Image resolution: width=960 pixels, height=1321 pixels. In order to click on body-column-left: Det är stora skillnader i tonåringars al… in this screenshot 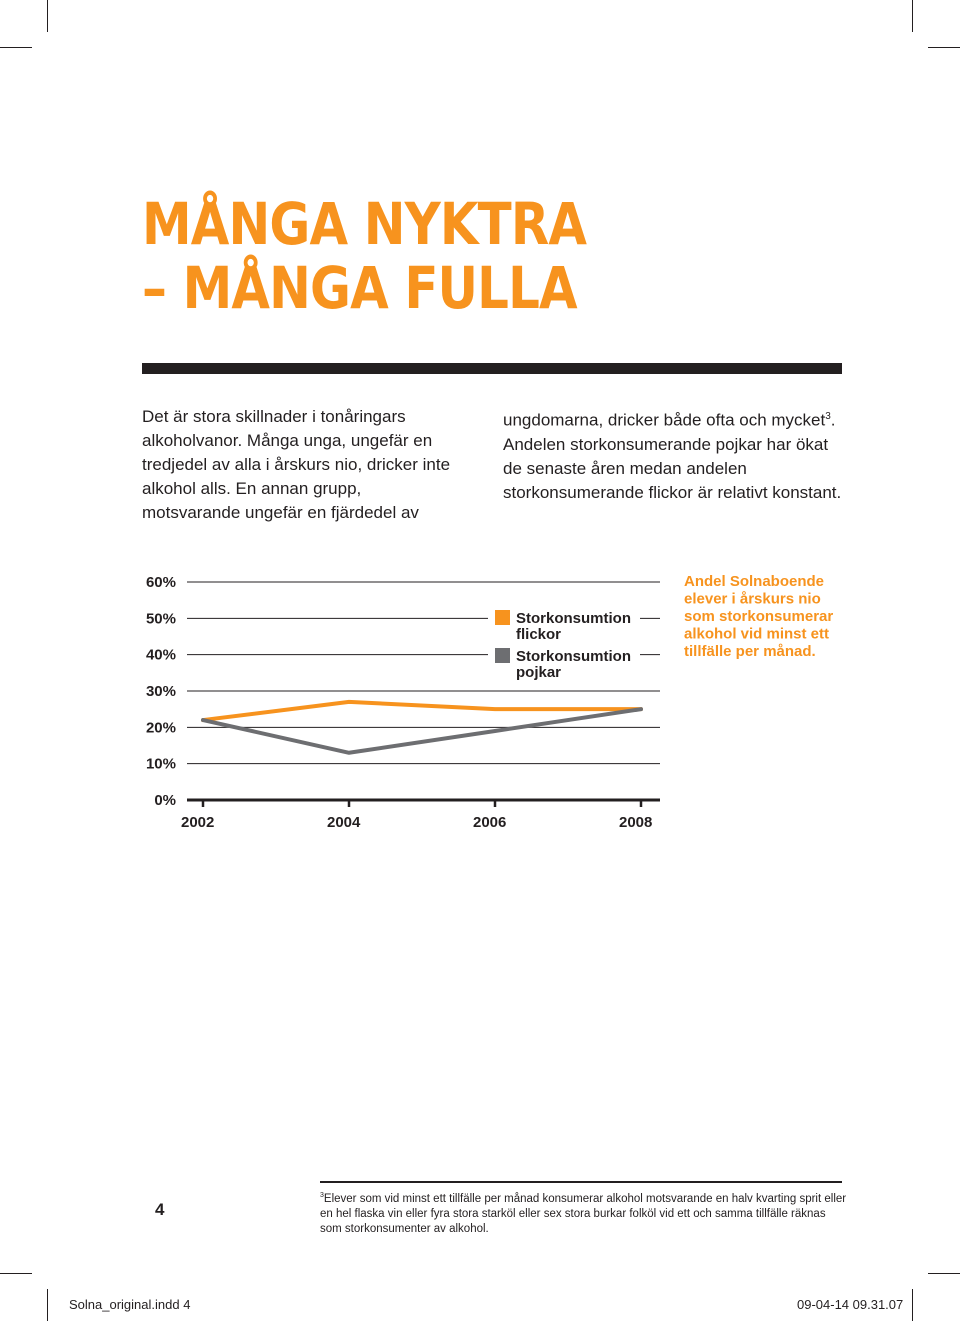, I will do `click(296, 464)`.